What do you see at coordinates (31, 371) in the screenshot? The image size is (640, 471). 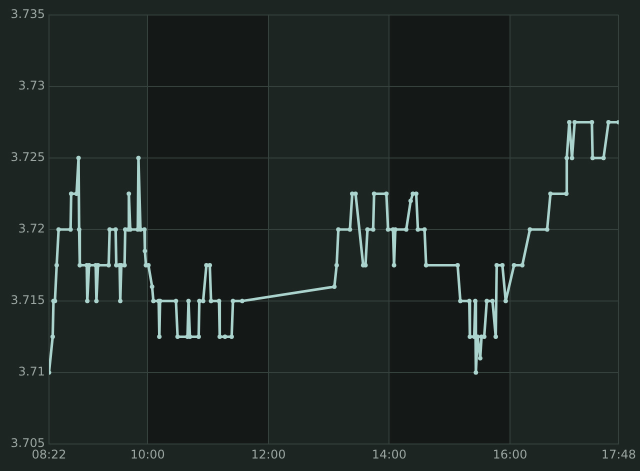 I see `y-tick-label: 3.71` at bounding box center [31, 371].